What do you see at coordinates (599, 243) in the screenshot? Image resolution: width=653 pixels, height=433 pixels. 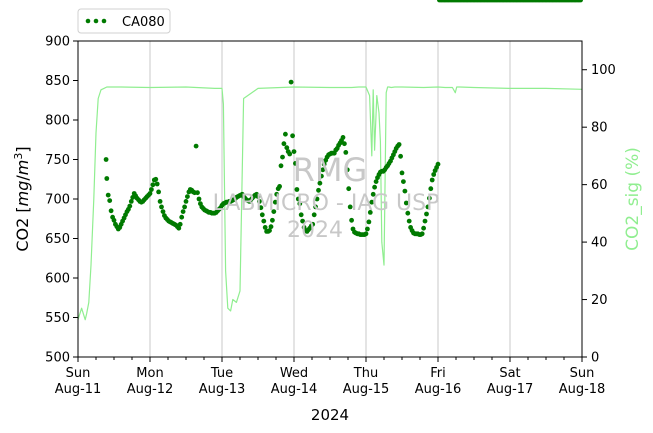 I see `y-right-tick-label: 40` at bounding box center [599, 243].